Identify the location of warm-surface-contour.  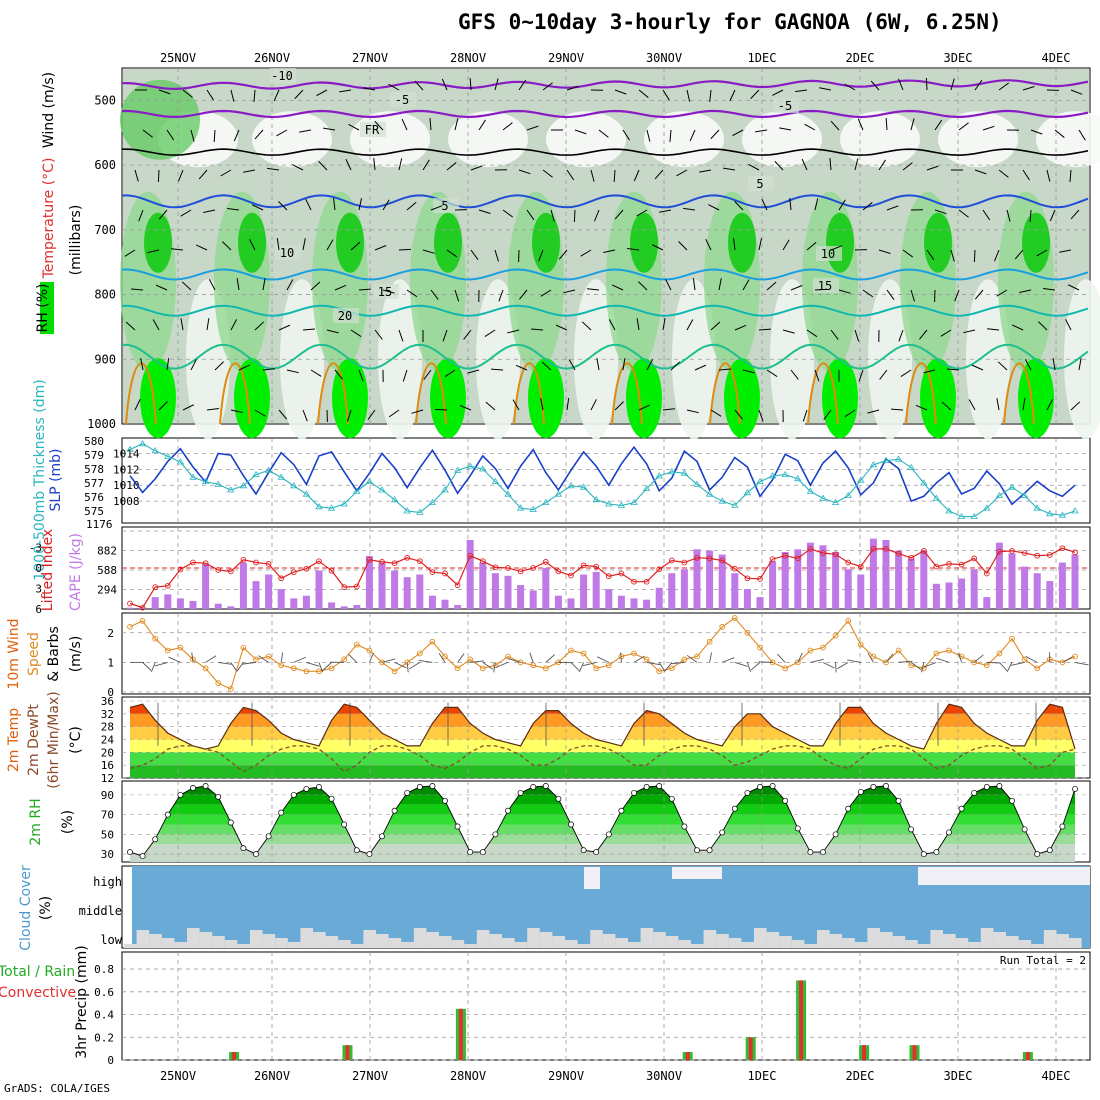
(823, 393).